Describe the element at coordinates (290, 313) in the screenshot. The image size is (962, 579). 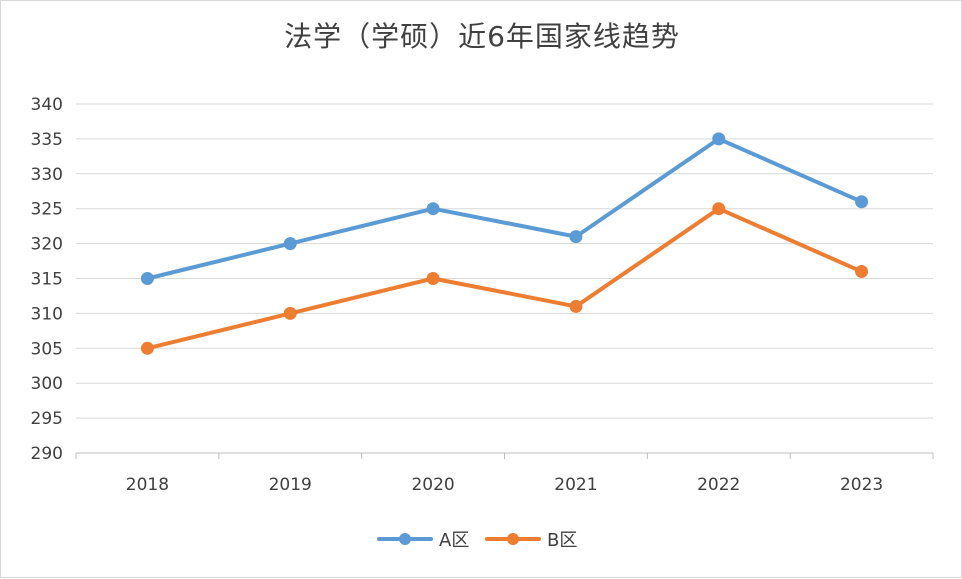
I see `data-point-2-2019` at that location.